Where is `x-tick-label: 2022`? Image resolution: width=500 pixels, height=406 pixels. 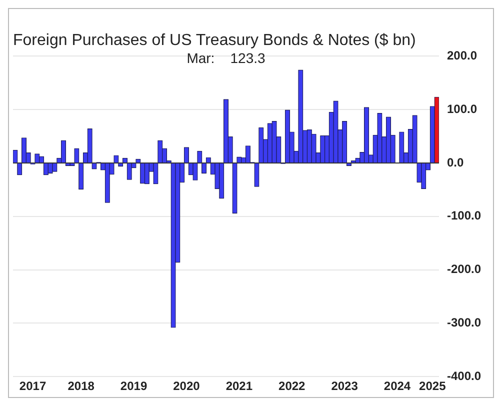 x-tick-label: 2022 is located at coordinates (292, 386).